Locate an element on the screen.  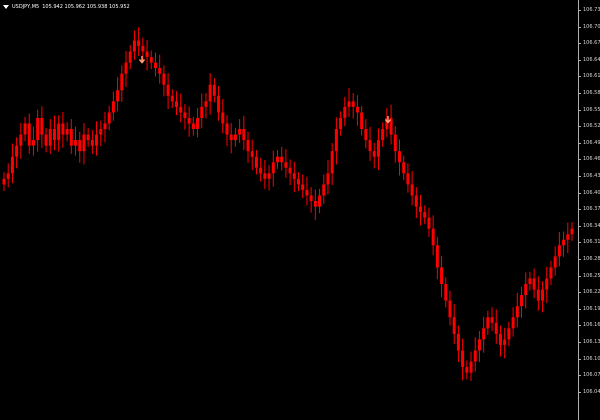
price-axis-tick: 106.555 is located at coordinates (589, 110).